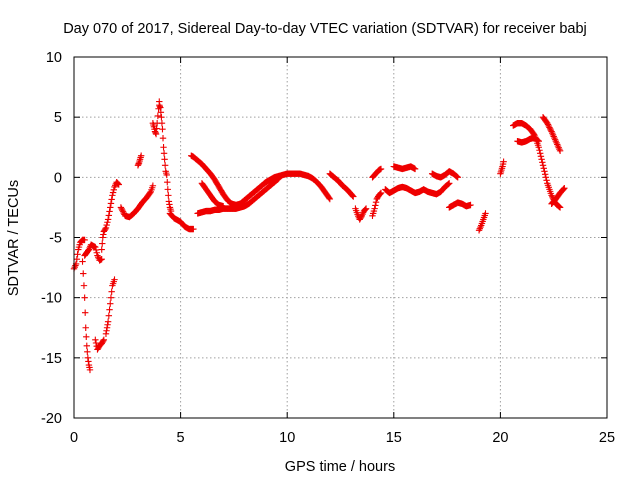  Describe the element at coordinates (58, 118) in the screenshot. I see `y-tick-label: 5` at that location.